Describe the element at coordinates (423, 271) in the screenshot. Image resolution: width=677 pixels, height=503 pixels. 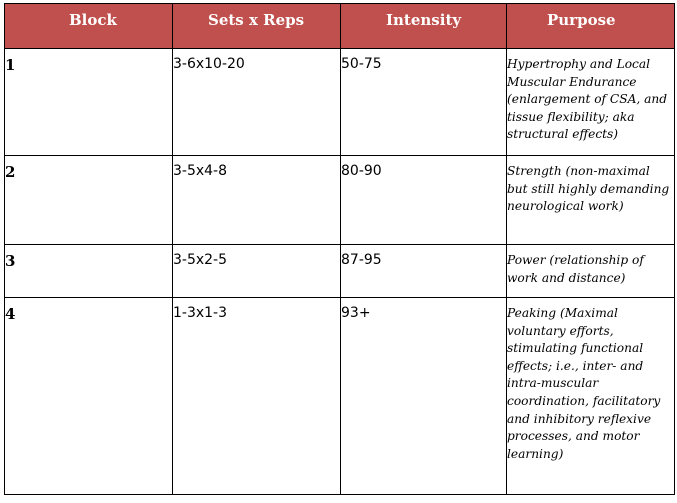
I see `intensity-cell: 87-95` at that location.